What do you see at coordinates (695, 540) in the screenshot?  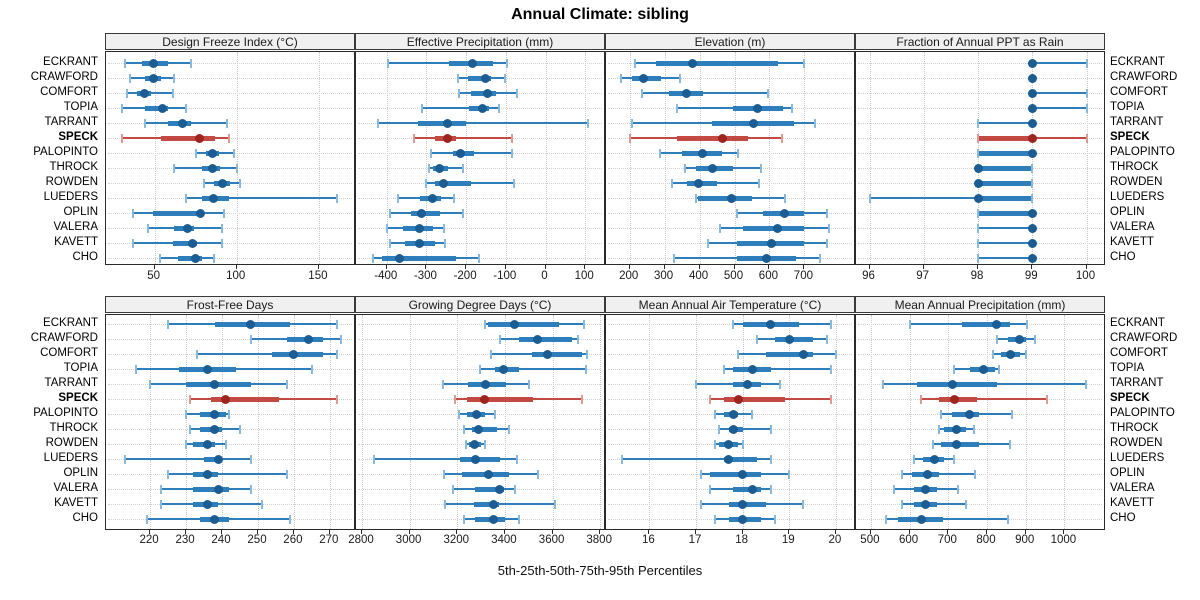 I see `tick-label: 17` at bounding box center [695, 540].